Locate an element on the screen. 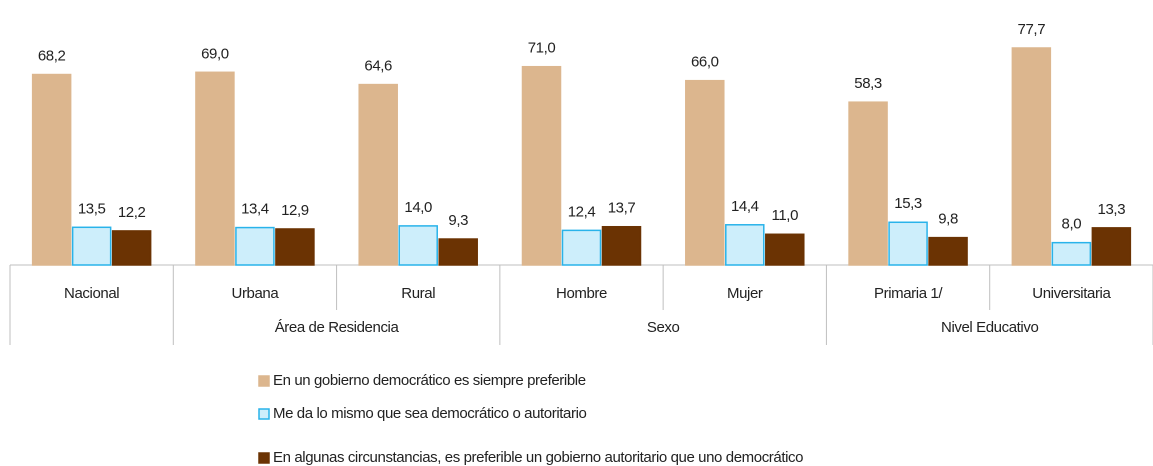  value-label: 58,3 is located at coordinates (868, 83).